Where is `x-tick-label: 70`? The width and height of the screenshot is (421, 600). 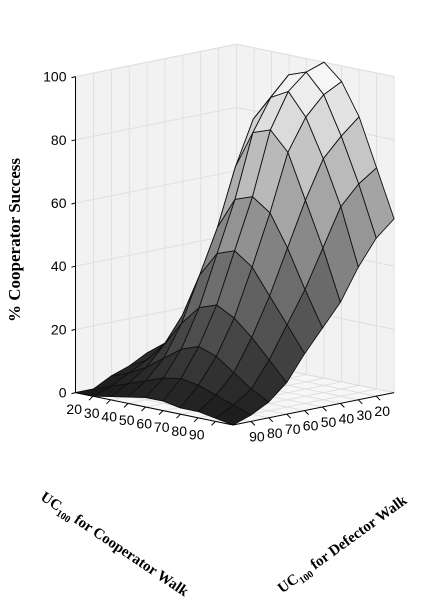 x-tick-label: 70 is located at coordinates (162, 427).